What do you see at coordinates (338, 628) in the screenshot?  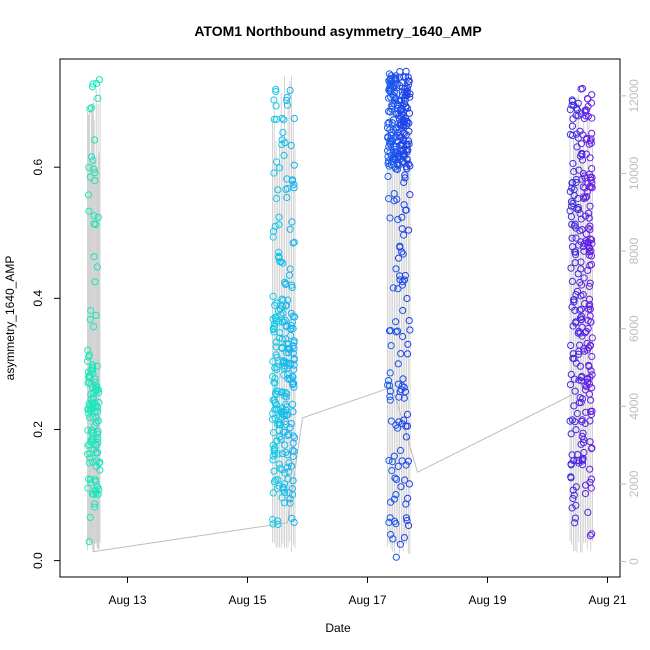 I see `x-axis-label: Date` at bounding box center [338, 628].